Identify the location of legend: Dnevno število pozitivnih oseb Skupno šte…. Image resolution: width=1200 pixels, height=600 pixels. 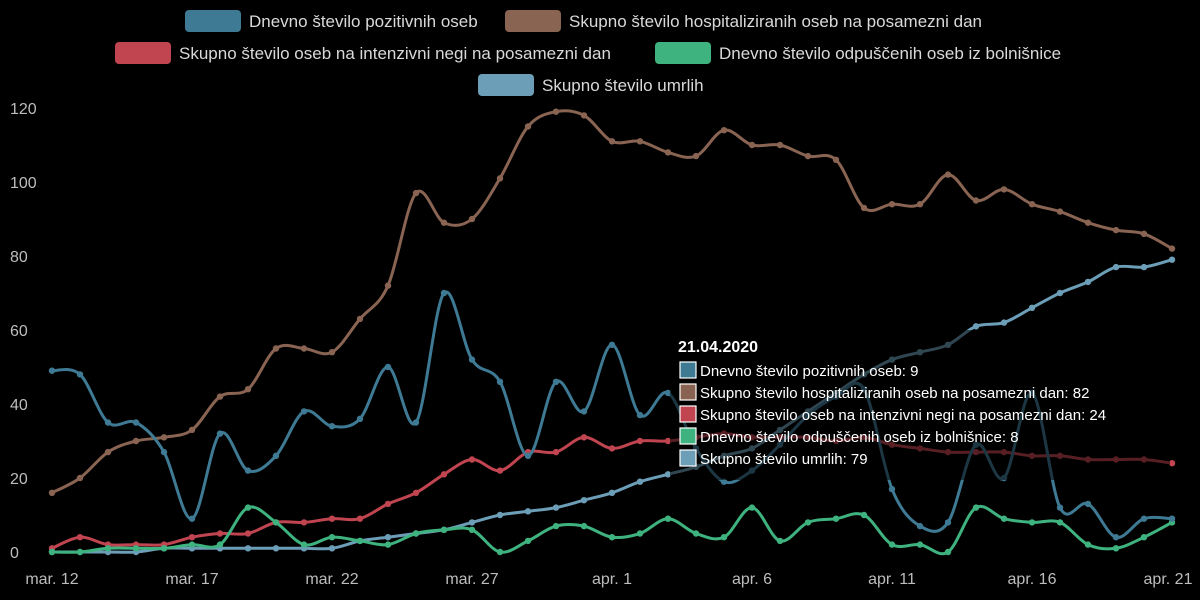
(588, 53).